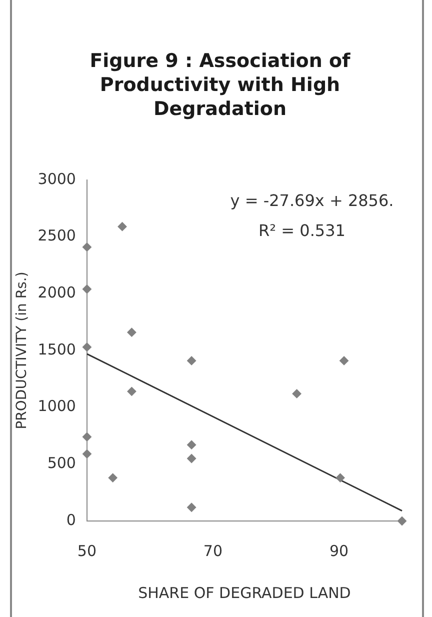 Image resolution: width=432 pixels, height=617 pixels. I want to click on y-tick-label: 2500, so click(57, 235).